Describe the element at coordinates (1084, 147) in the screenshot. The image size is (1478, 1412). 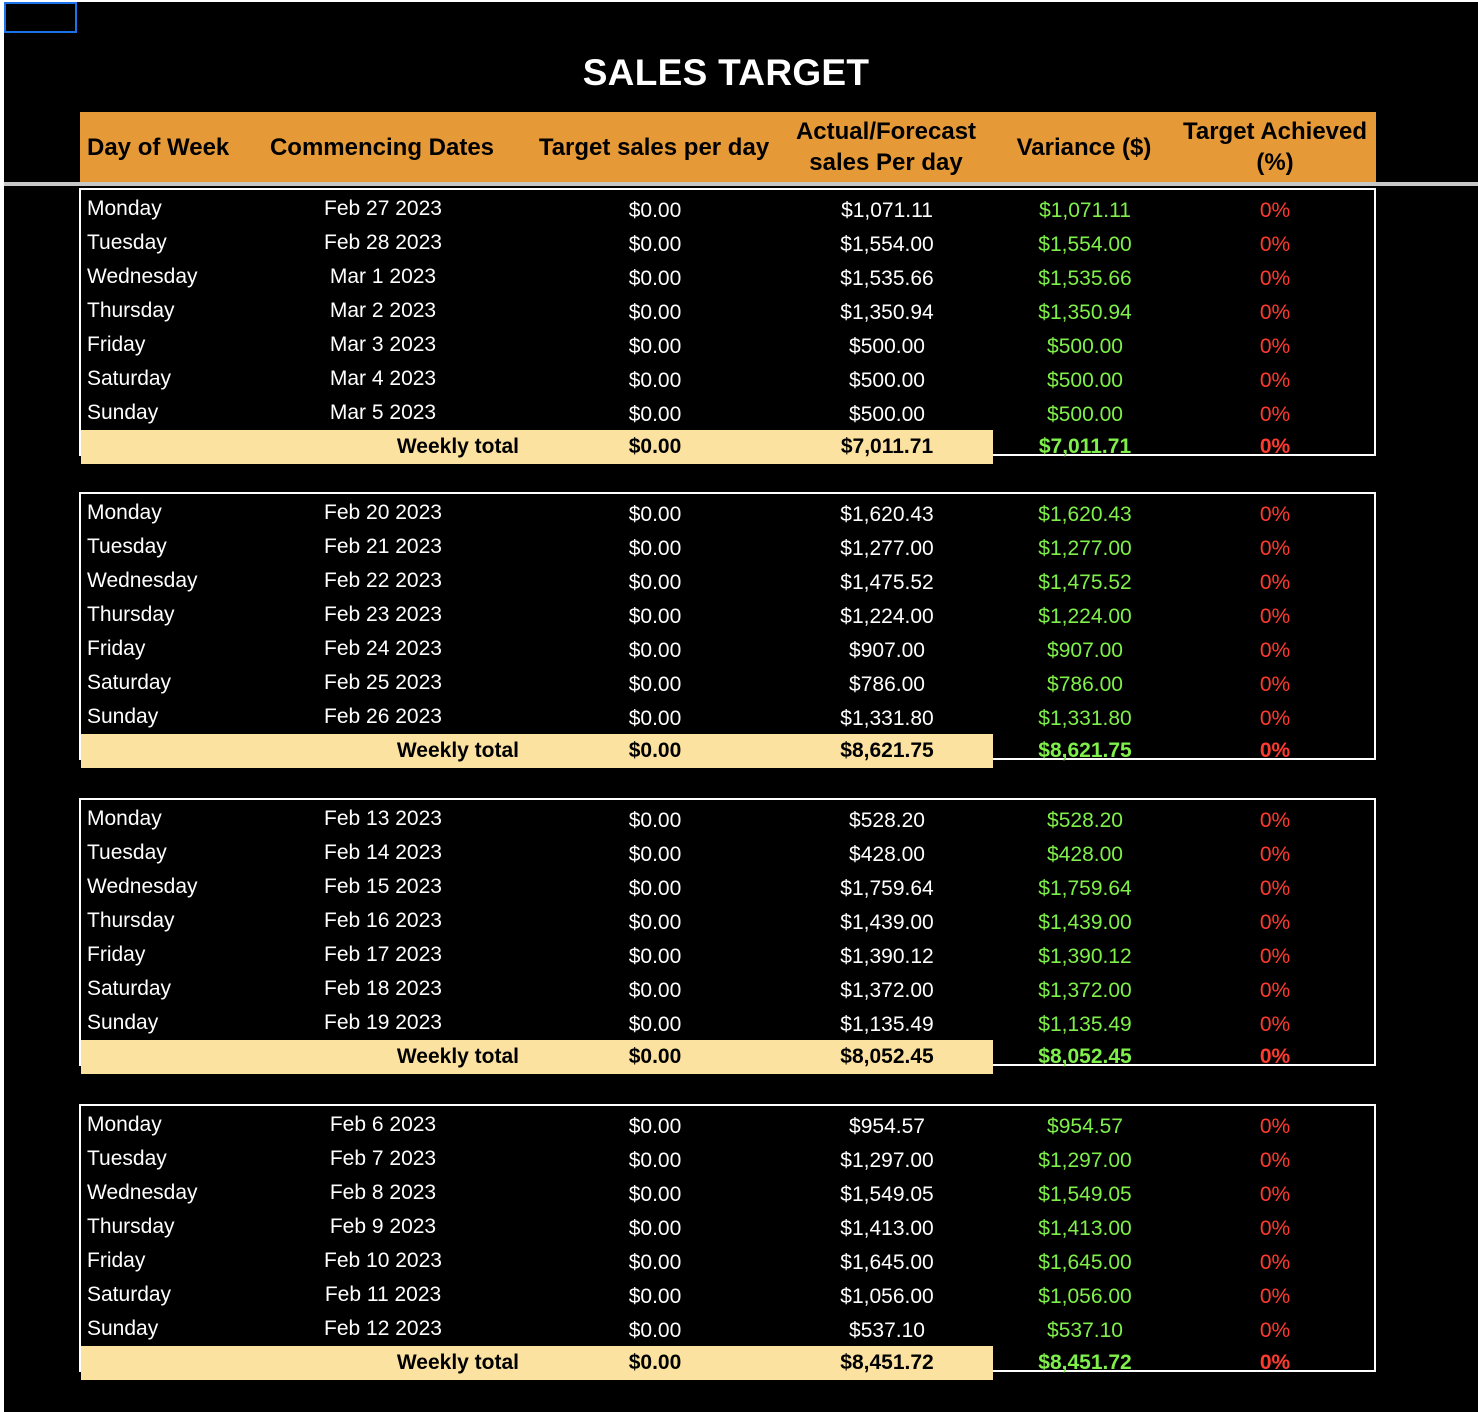
I see `header-variance: Variance ($)` at that location.